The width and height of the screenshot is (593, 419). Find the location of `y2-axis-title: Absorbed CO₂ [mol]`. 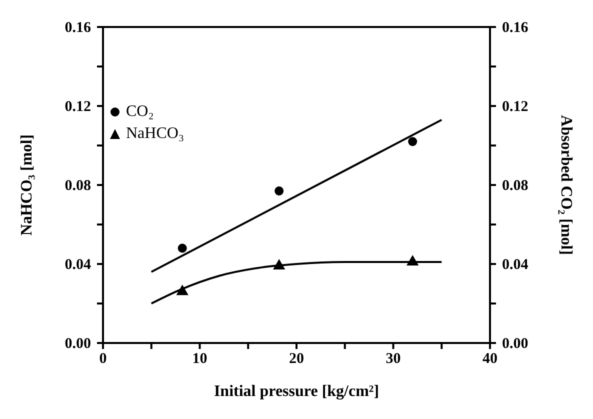

y2-axis-title: Absorbed CO₂ [mol] is located at coordinates (565, 185).